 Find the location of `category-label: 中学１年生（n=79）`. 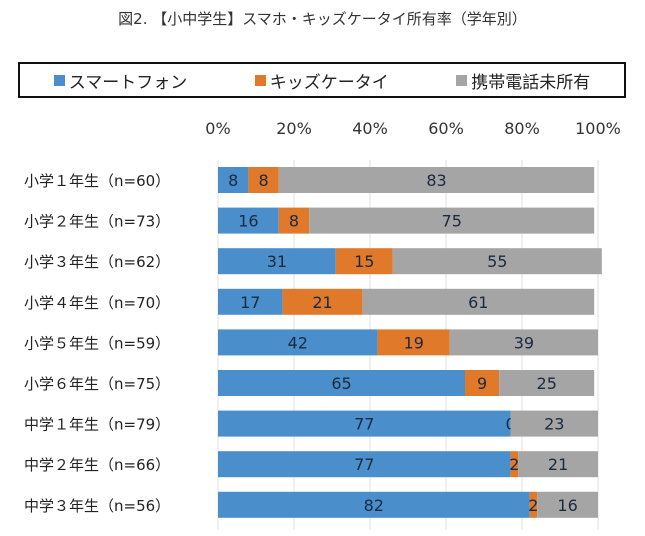

category-label: 中学１年生（n=79） is located at coordinates (97, 425).